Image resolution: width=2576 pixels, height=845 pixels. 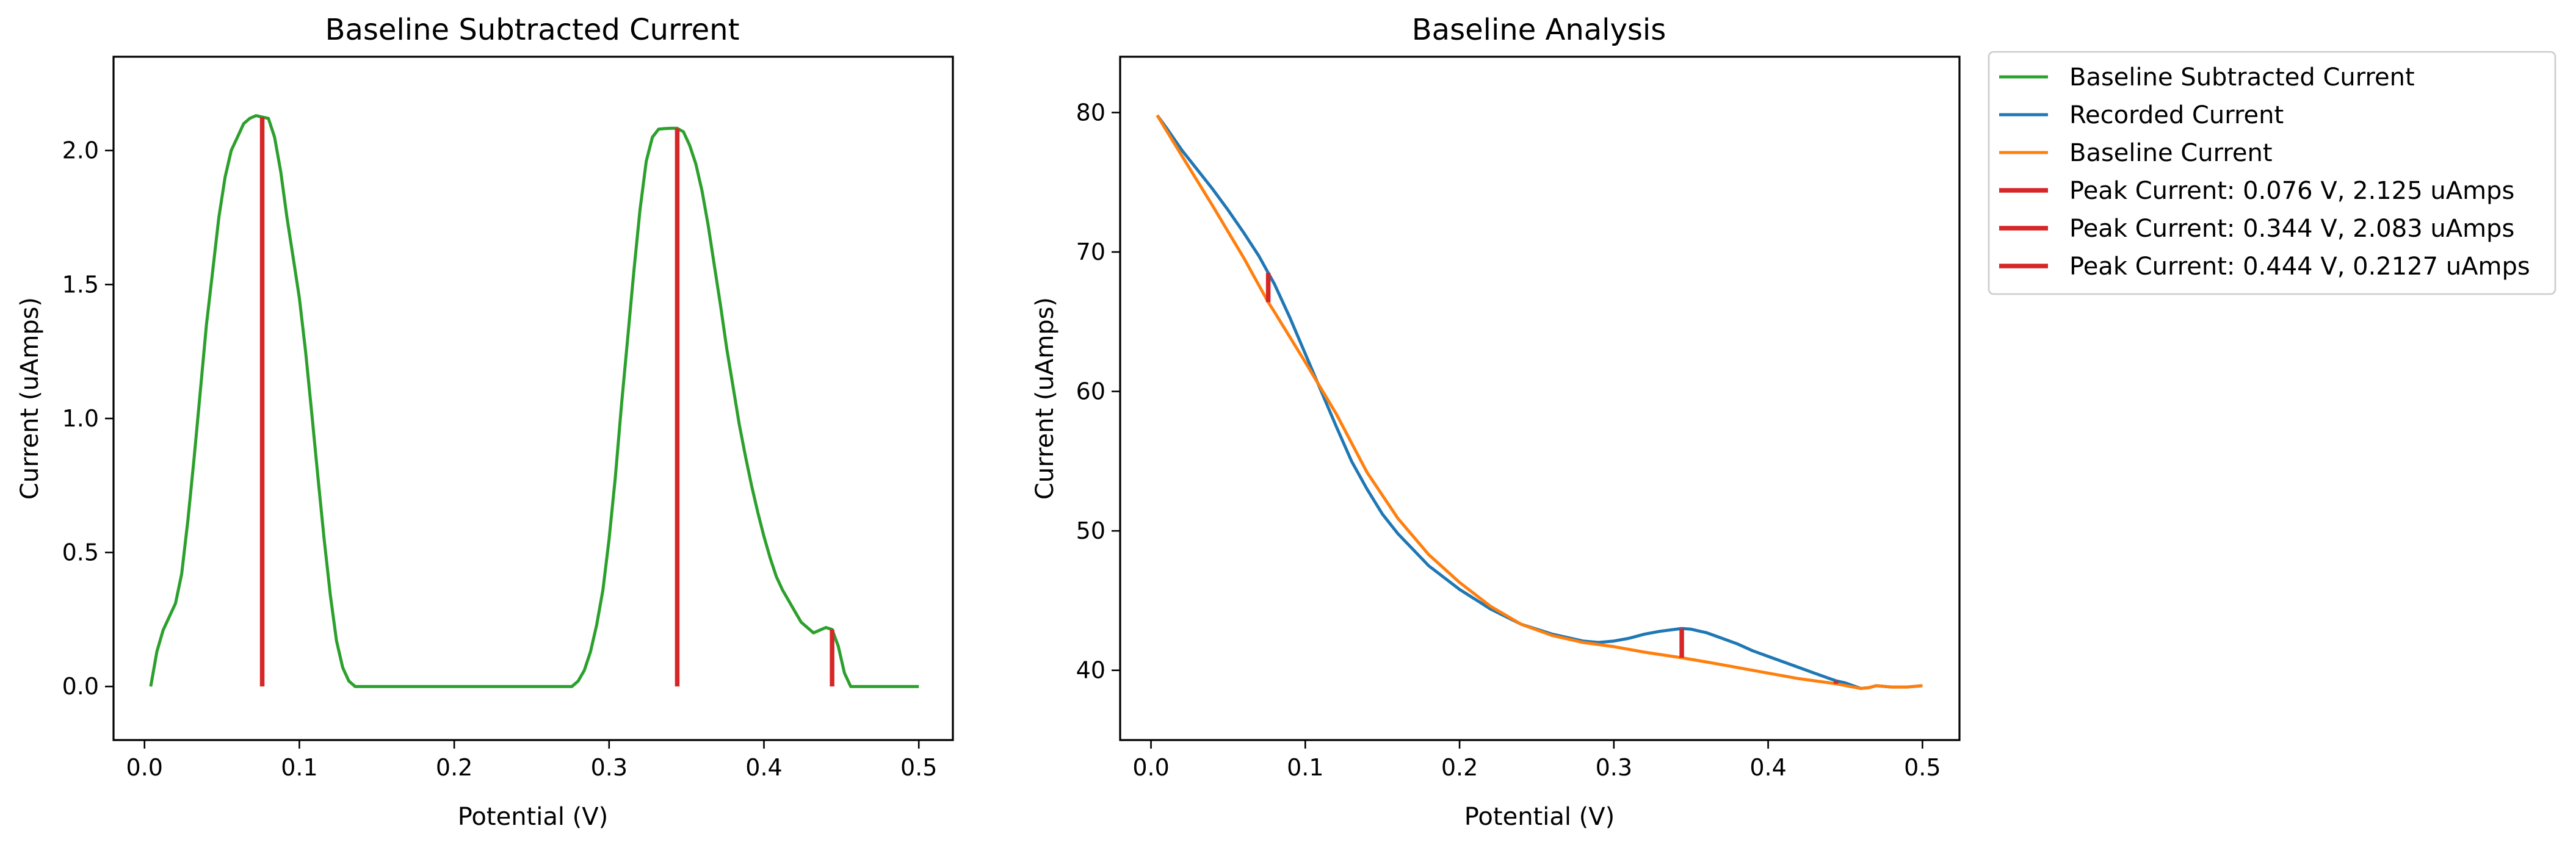 I want to click on y-tick-label: 50, so click(x=1090, y=530).